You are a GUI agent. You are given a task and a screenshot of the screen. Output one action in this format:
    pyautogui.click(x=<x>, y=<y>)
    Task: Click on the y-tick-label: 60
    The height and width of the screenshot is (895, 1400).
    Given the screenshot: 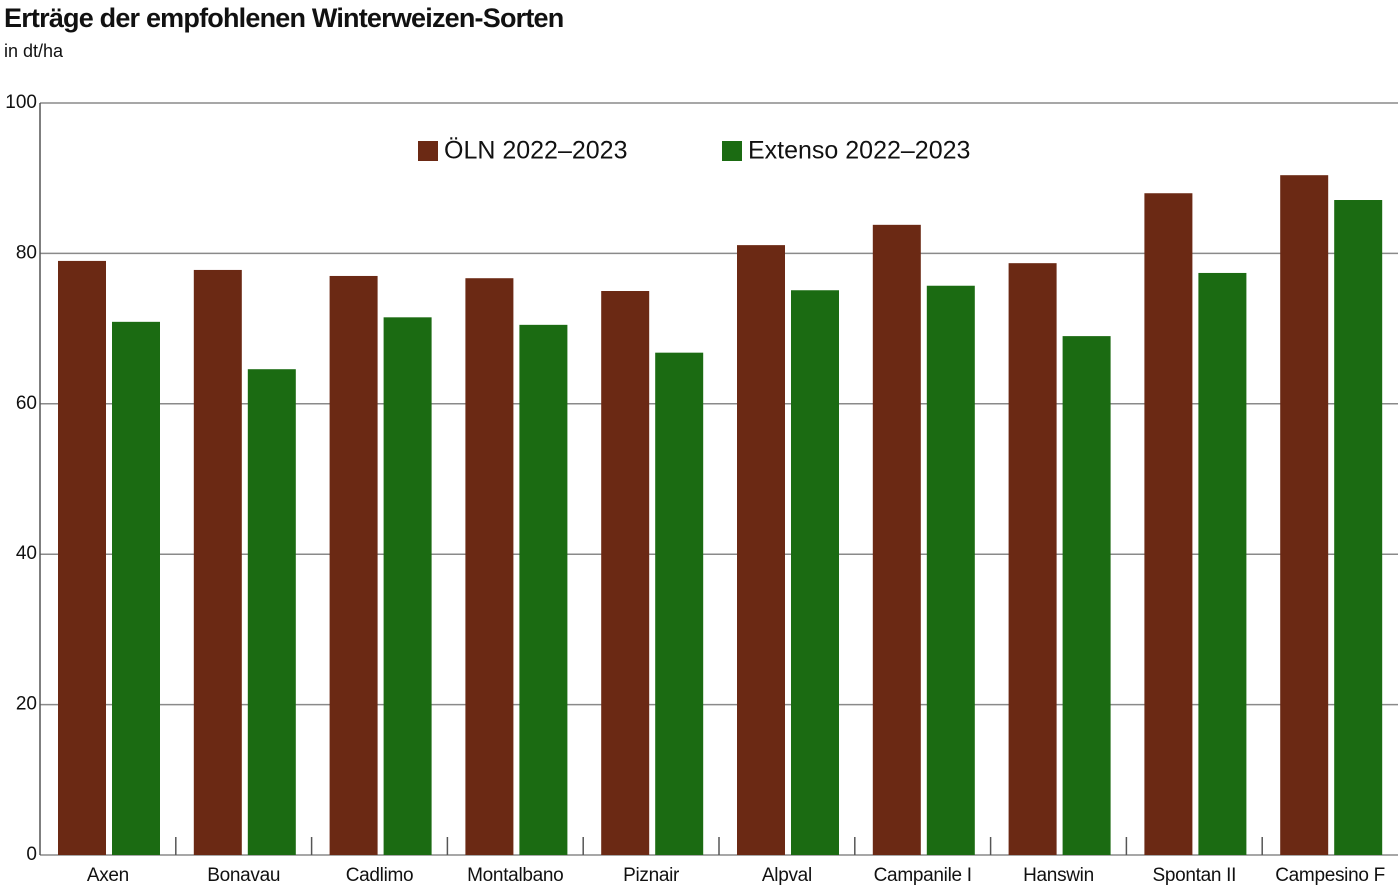 What is the action you would take?
    pyautogui.click(x=26, y=403)
    